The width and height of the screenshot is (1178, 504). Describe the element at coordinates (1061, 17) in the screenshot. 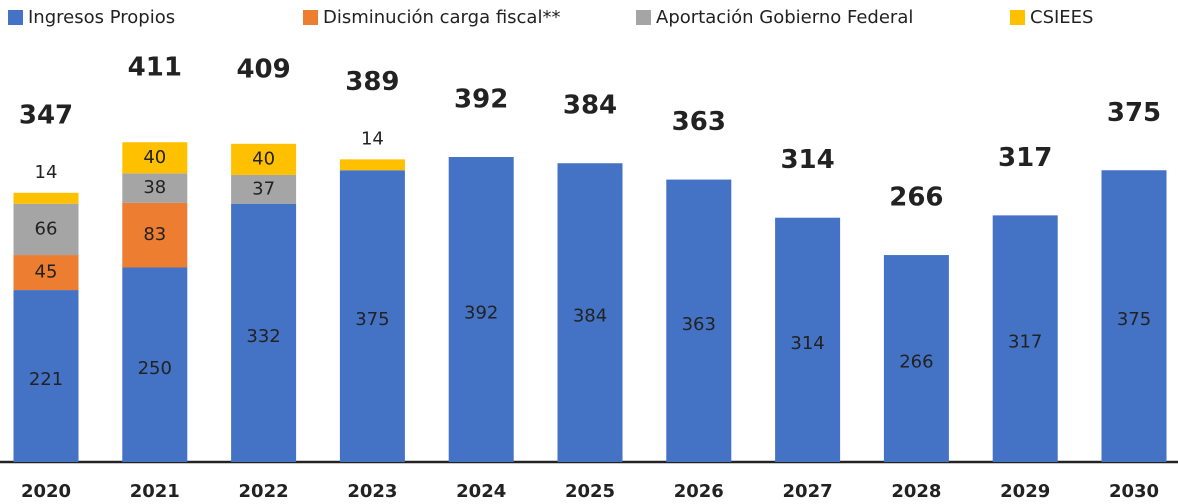

I see `legend-label: CSIEES` at that location.